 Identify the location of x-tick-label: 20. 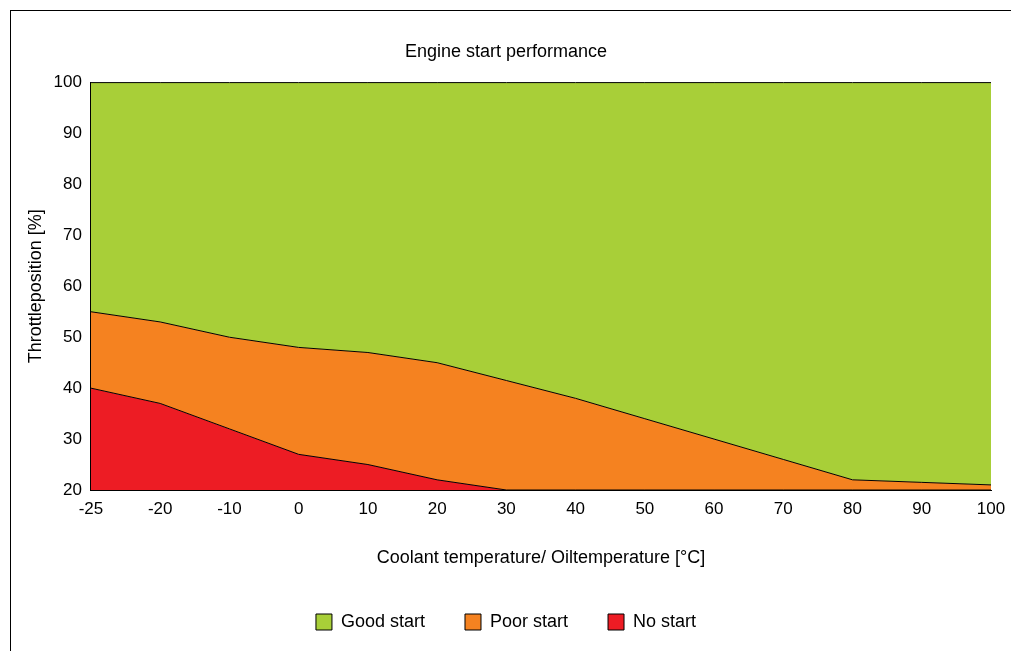
(437, 508).